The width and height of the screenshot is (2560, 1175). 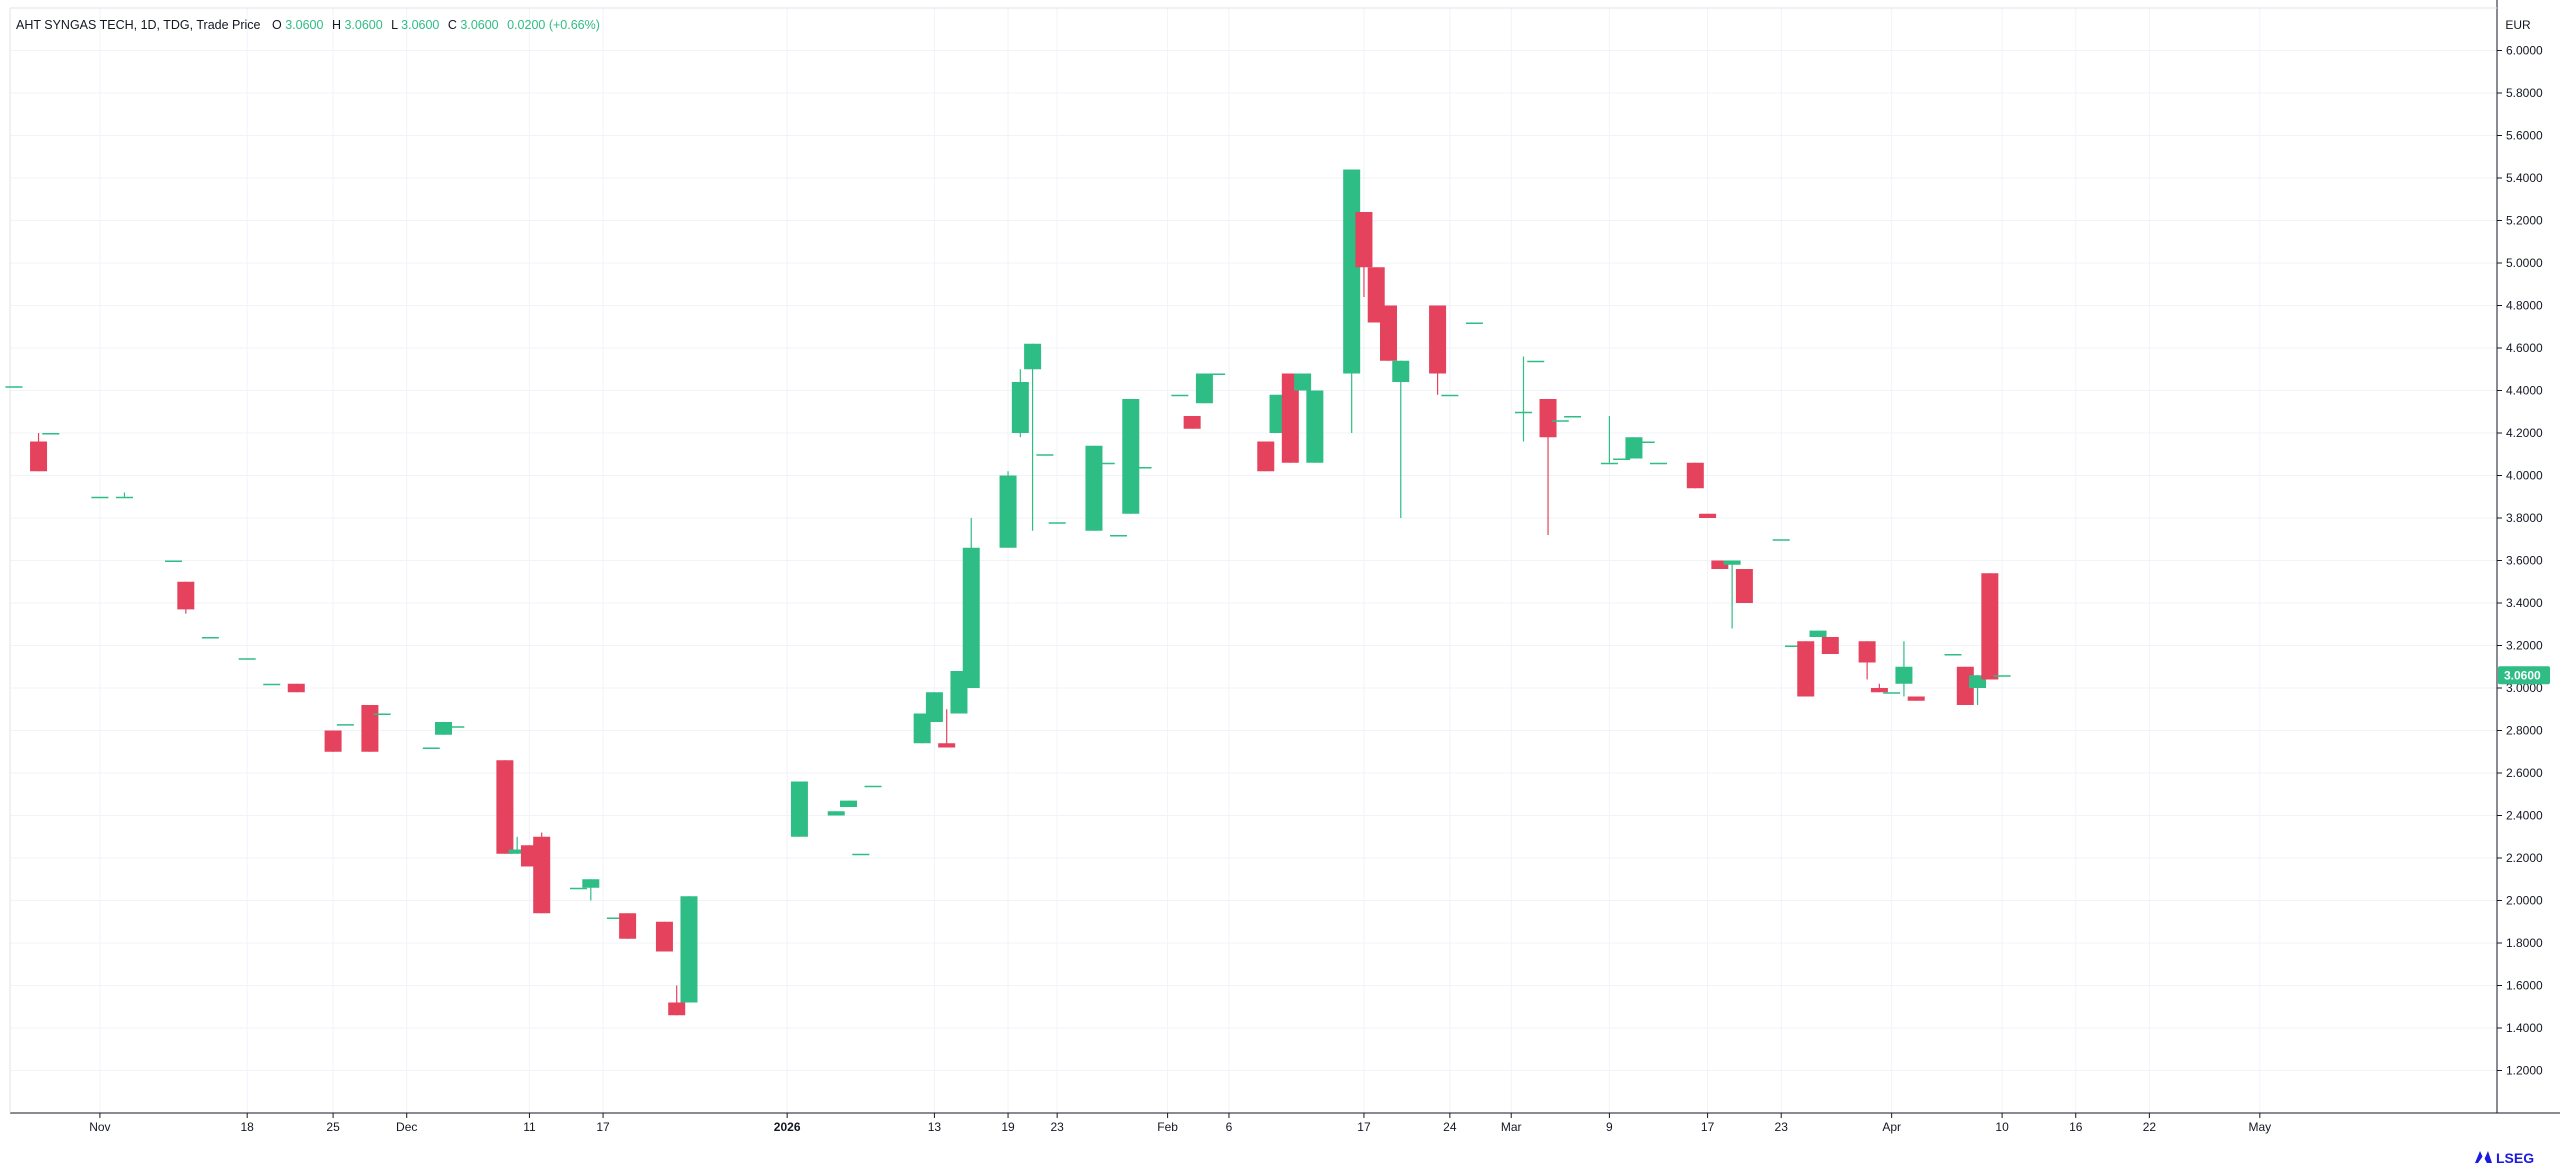 I want to click on brand-logo: LSEG, so click(x=2504, y=1158).